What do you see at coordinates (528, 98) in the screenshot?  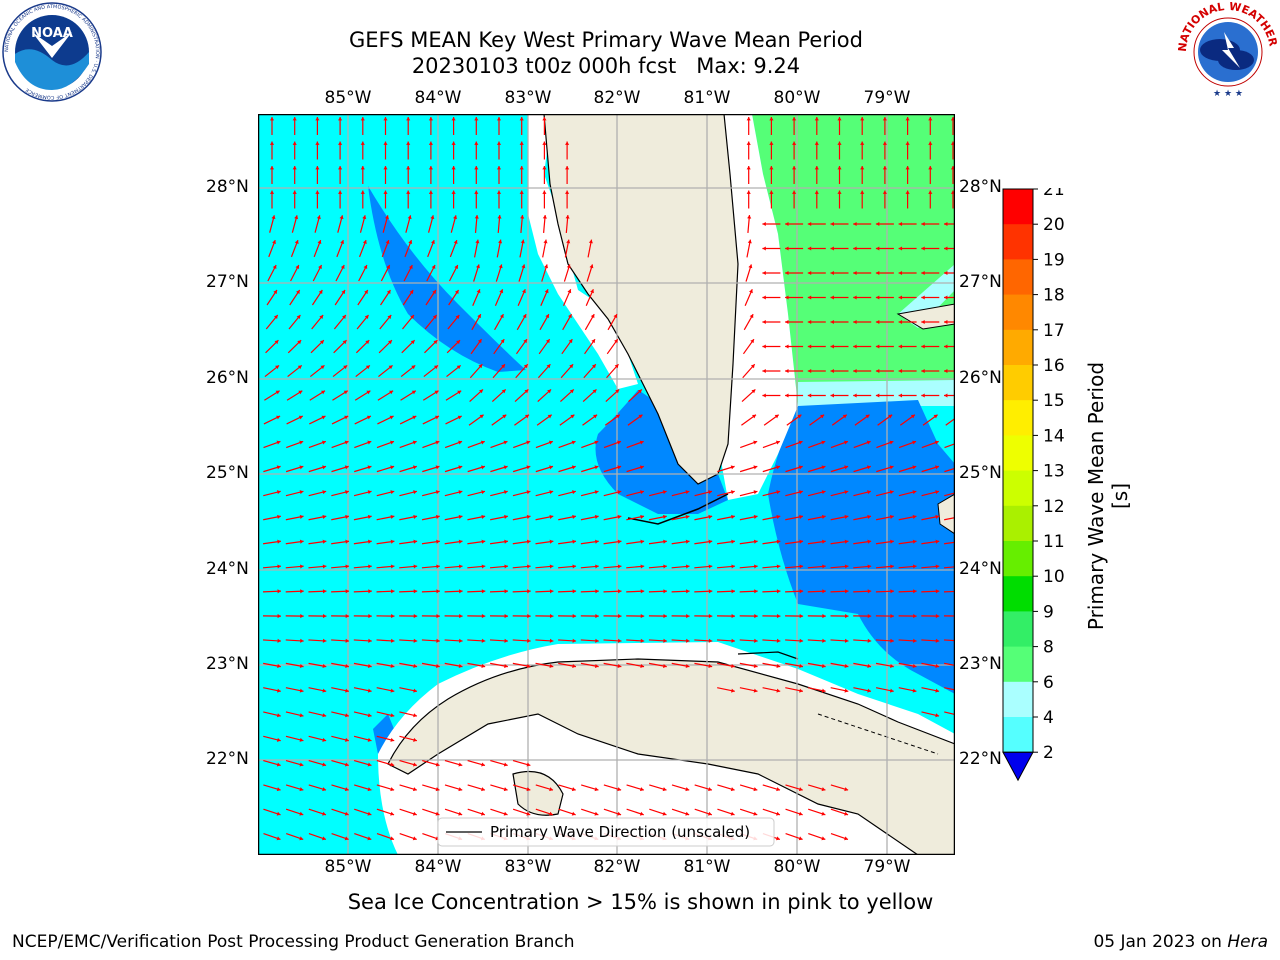 I see `lon-top-2: 83°W` at bounding box center [528, 98].